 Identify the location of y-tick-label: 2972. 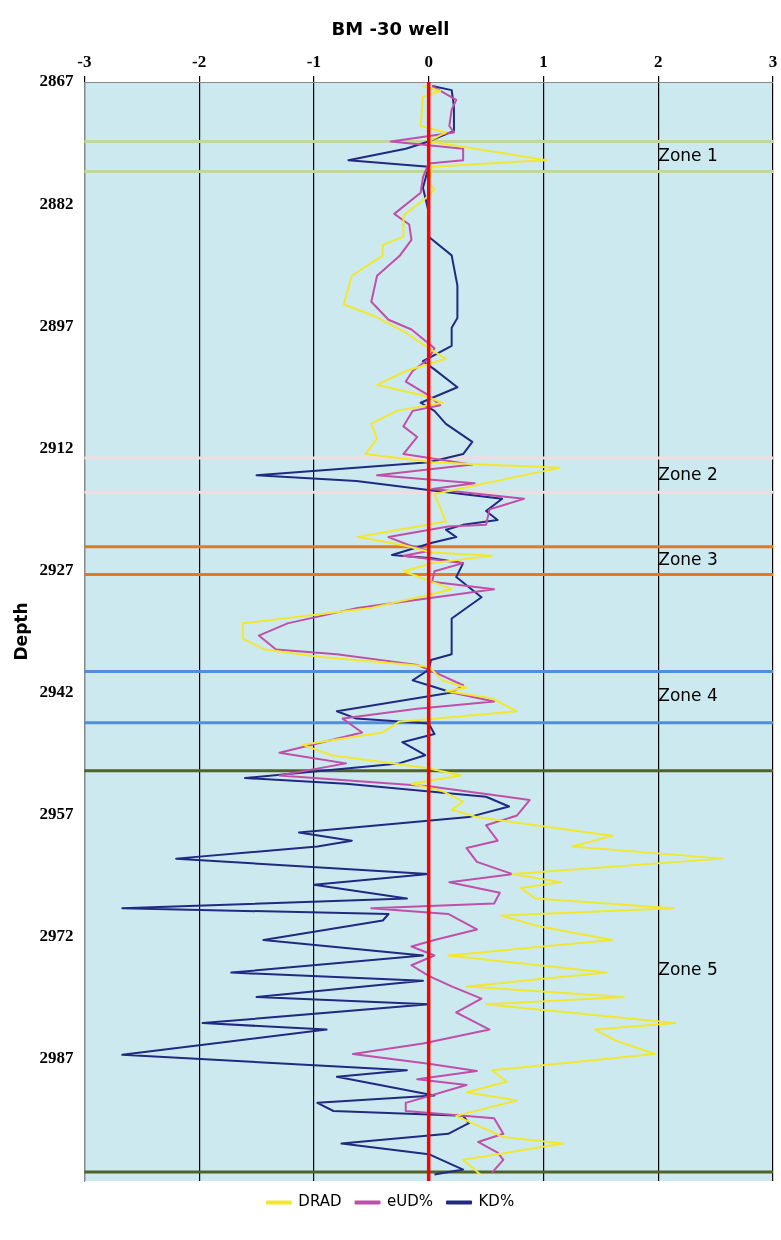
(56, 936).